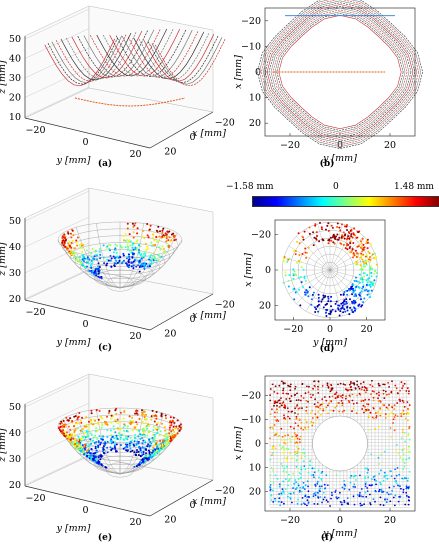  I want to click on z-tick-label: 30, so click(15, 459).